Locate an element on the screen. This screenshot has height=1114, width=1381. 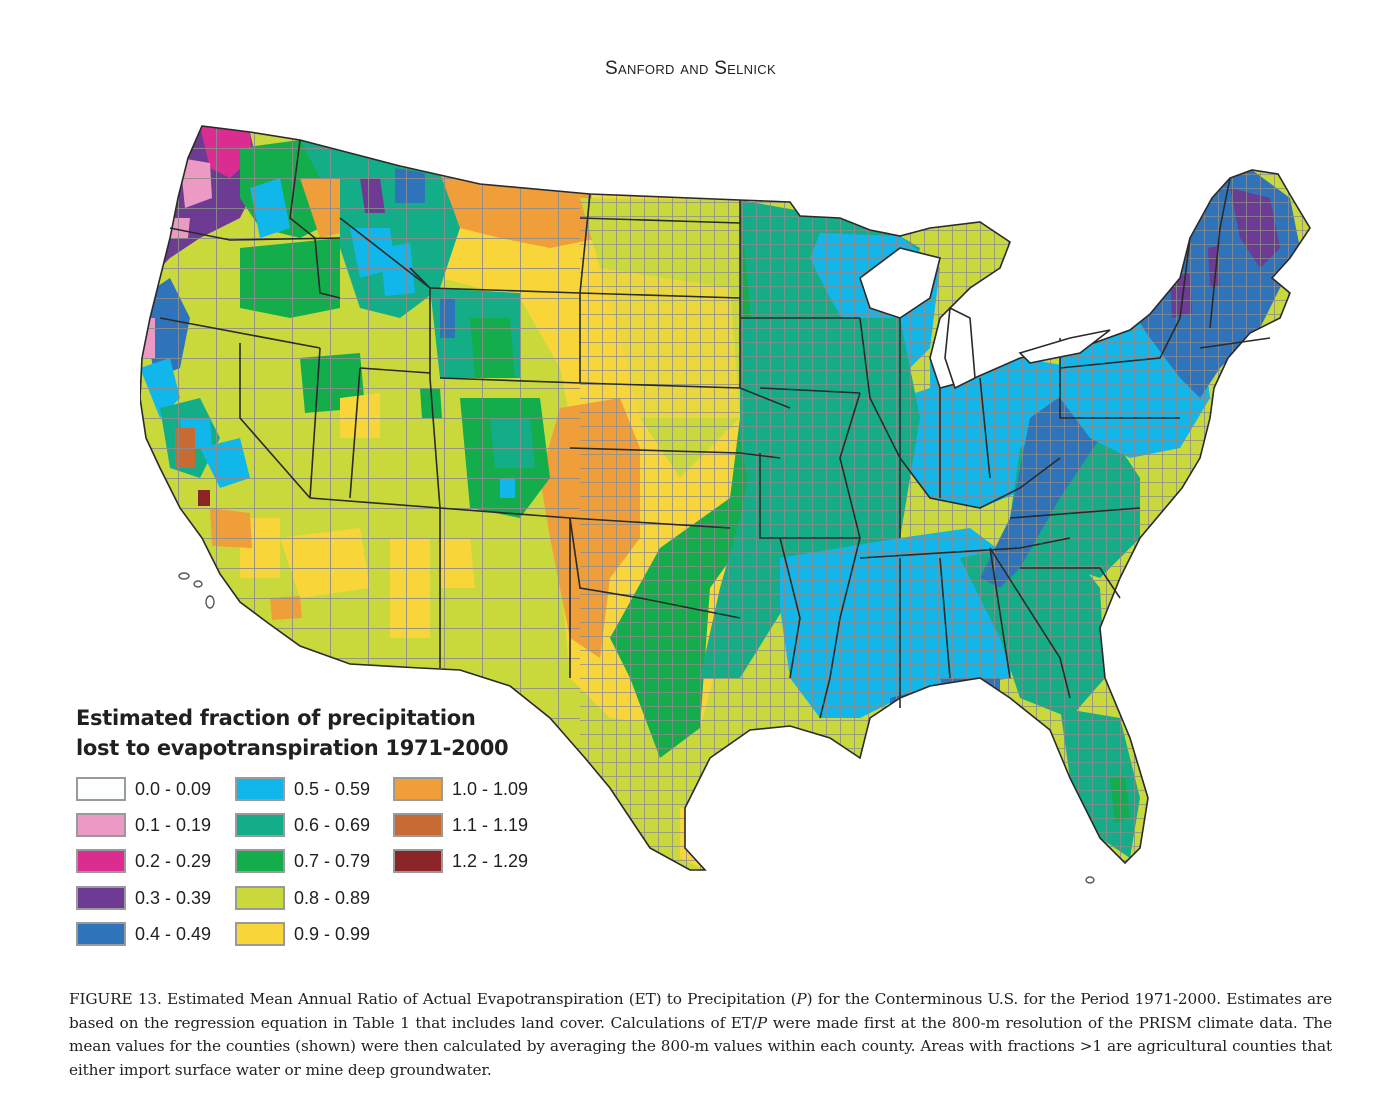
caption-italic-p-2: P is located at coordinates (762, 1022).